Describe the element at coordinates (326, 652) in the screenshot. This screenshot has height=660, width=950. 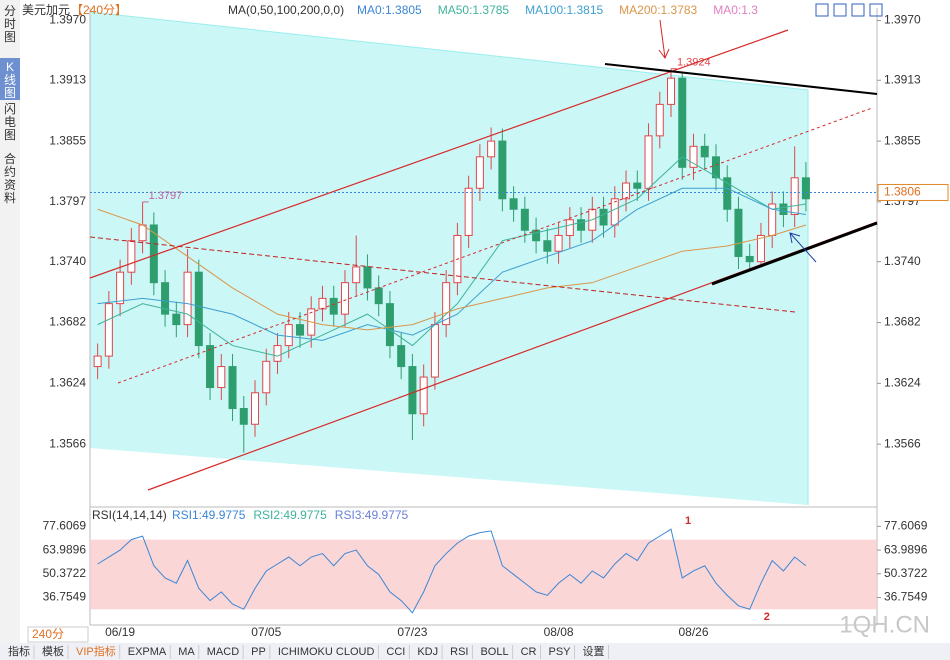
I see `toolbar-tab: ICHIMOKU CLOUD` at that location.